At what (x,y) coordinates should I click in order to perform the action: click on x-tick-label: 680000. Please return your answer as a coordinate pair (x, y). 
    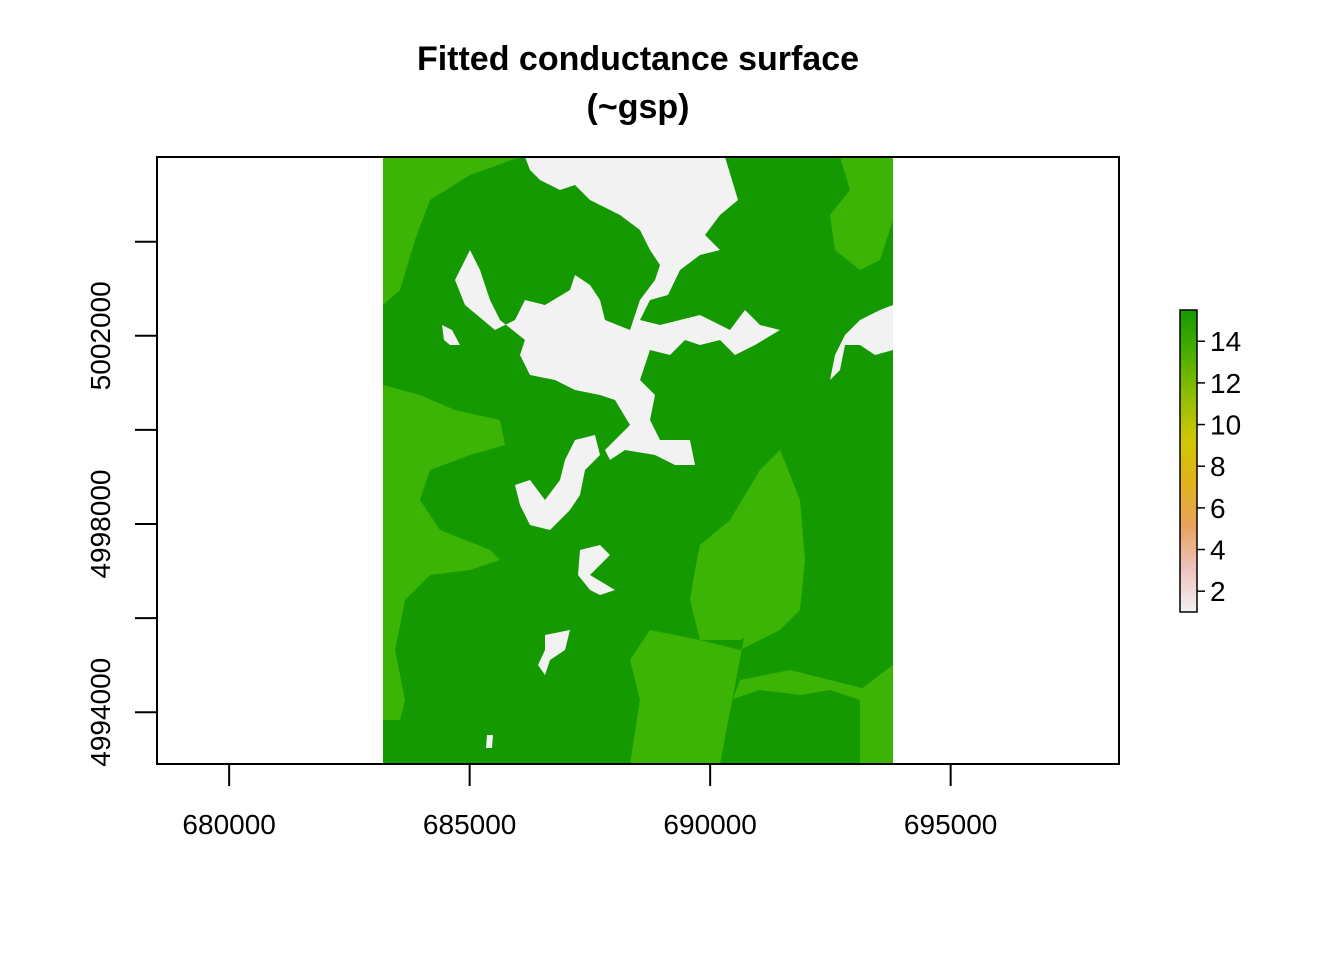
    Looking at the image, I should click on (228, 824).